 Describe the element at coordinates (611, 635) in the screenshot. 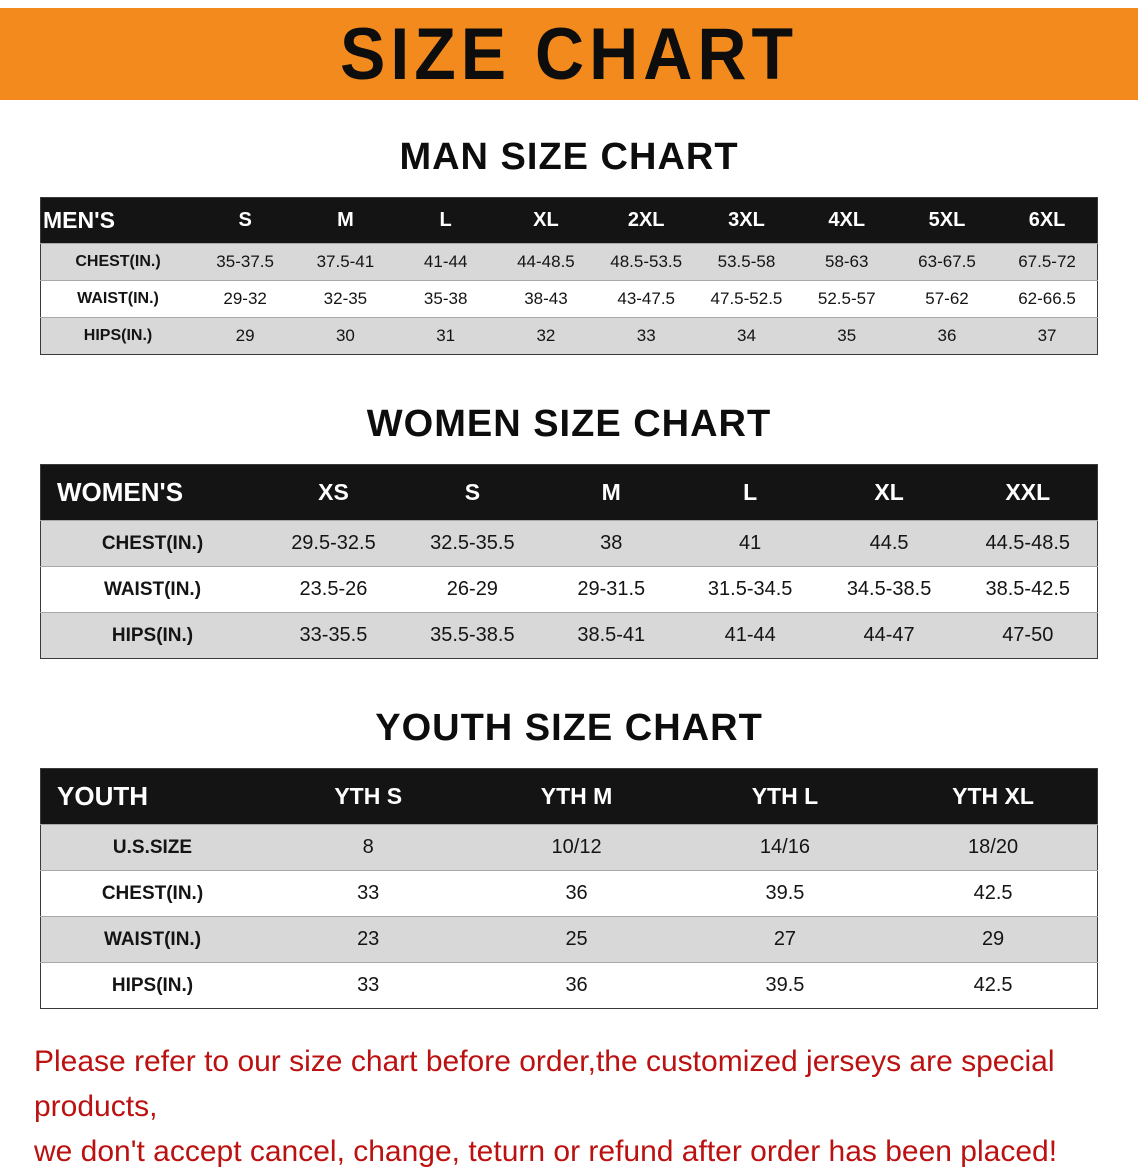

I see `measurement-value: 38.5-41` at that location.